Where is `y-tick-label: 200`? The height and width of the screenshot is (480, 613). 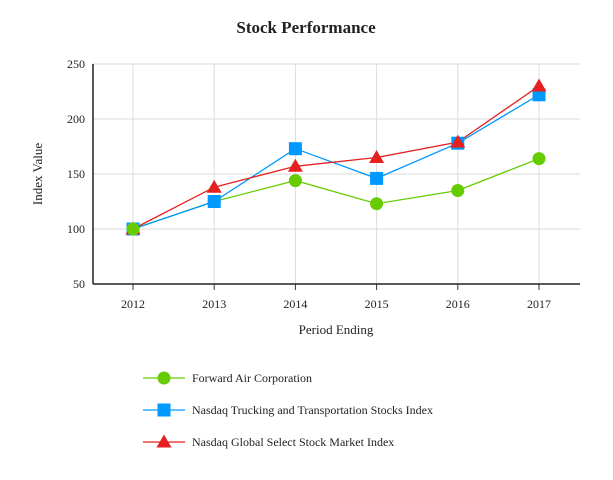 y-tick-label: 200 is located at coordinates (76, 119).